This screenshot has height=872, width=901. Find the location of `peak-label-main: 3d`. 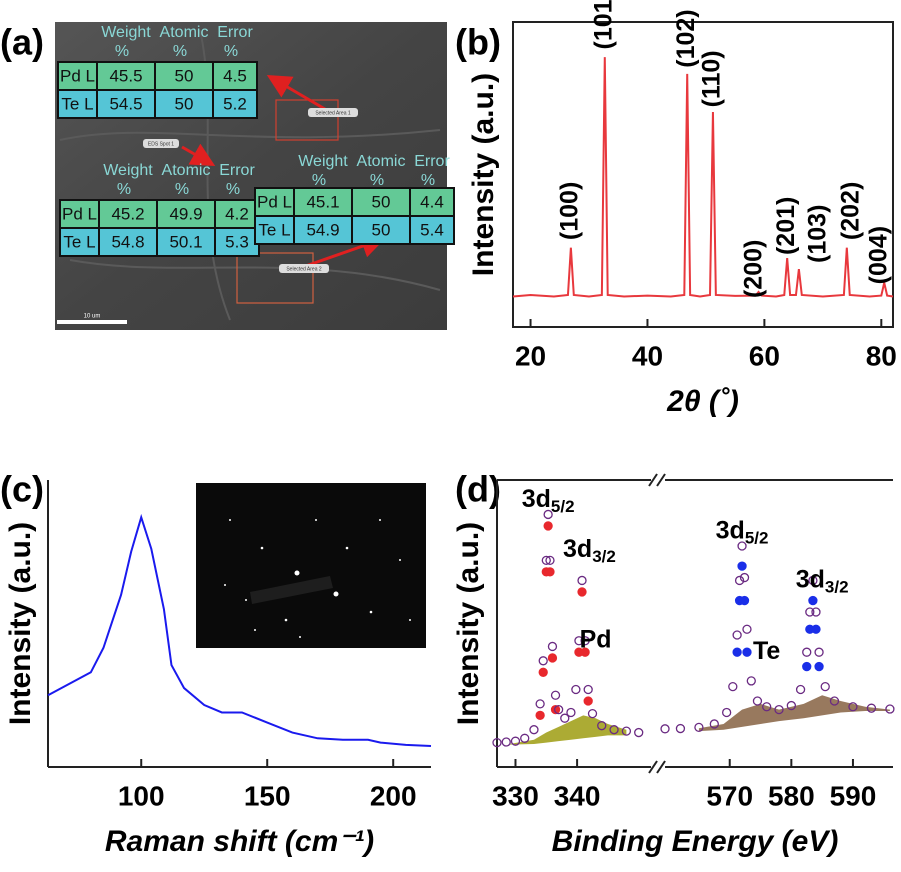

peak-label-main: 3d is located at coordinates (577, 549).